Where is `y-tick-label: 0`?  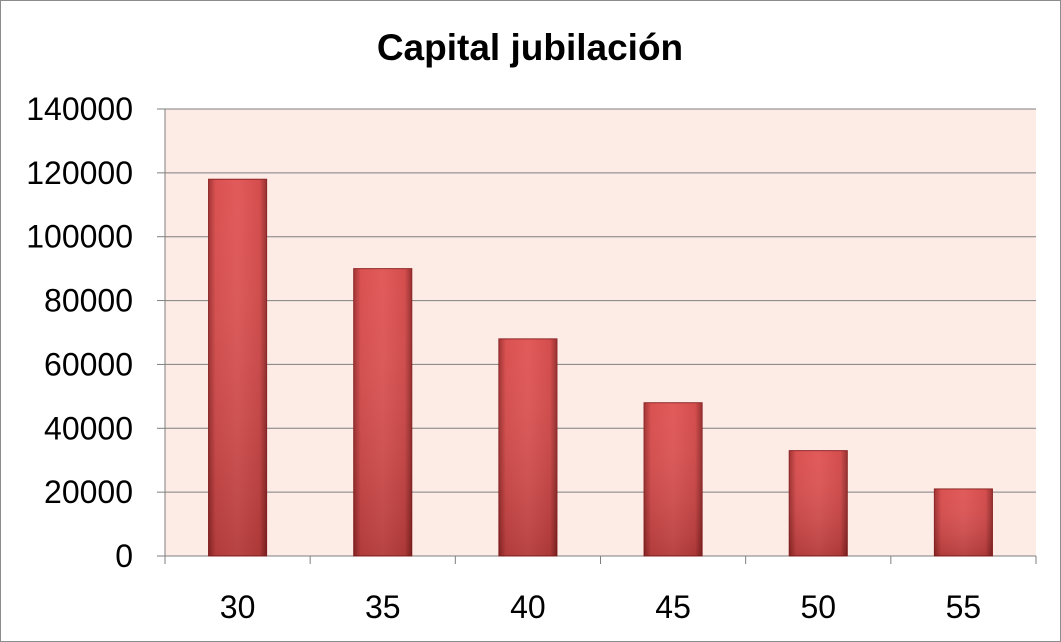 y-tick-label: 0 is located at coordinates (124, 556).